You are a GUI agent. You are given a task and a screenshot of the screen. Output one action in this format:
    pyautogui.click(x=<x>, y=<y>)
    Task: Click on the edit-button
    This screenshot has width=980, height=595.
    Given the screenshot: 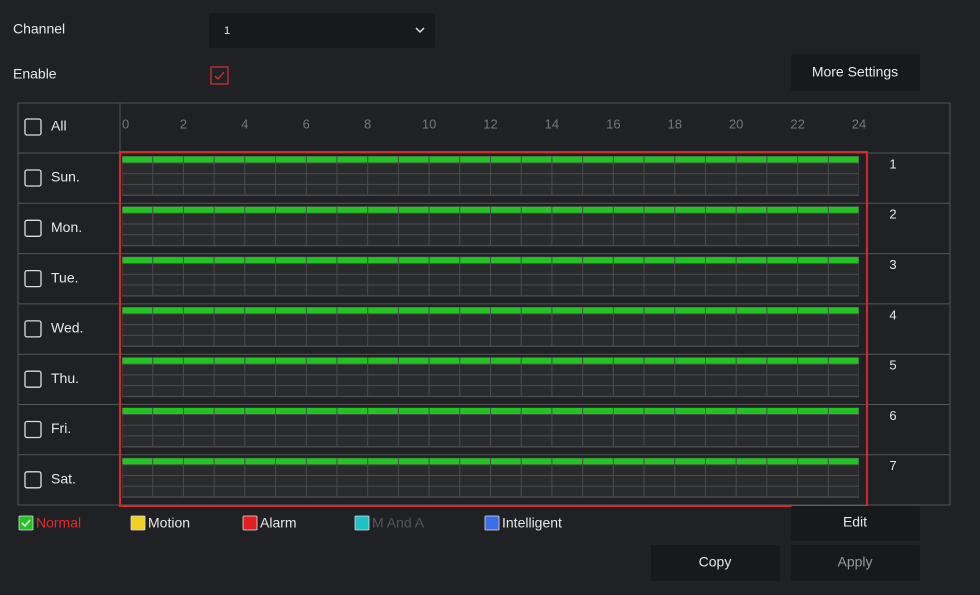 What is the action you would take?
    pyautogui.click(x=855, y=523)
    